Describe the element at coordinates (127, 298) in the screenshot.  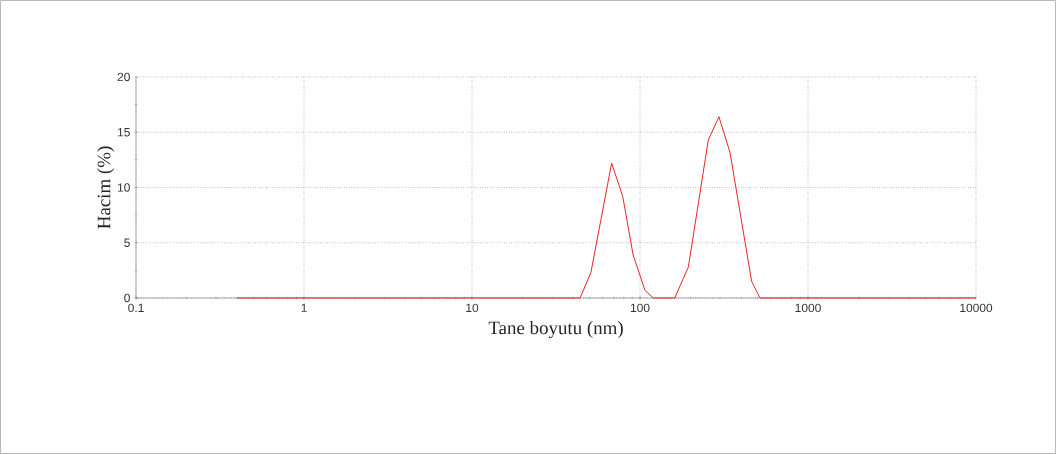
I see `y-tick-label: 0` at that location.